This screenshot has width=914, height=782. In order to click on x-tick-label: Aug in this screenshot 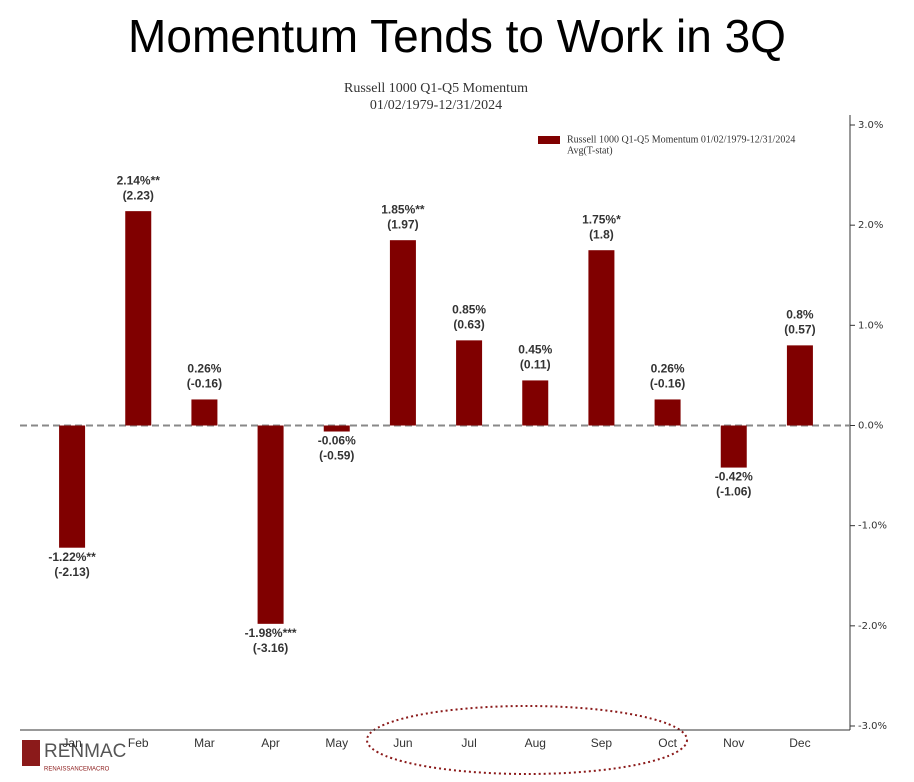, I will do `click(535, 743)`.